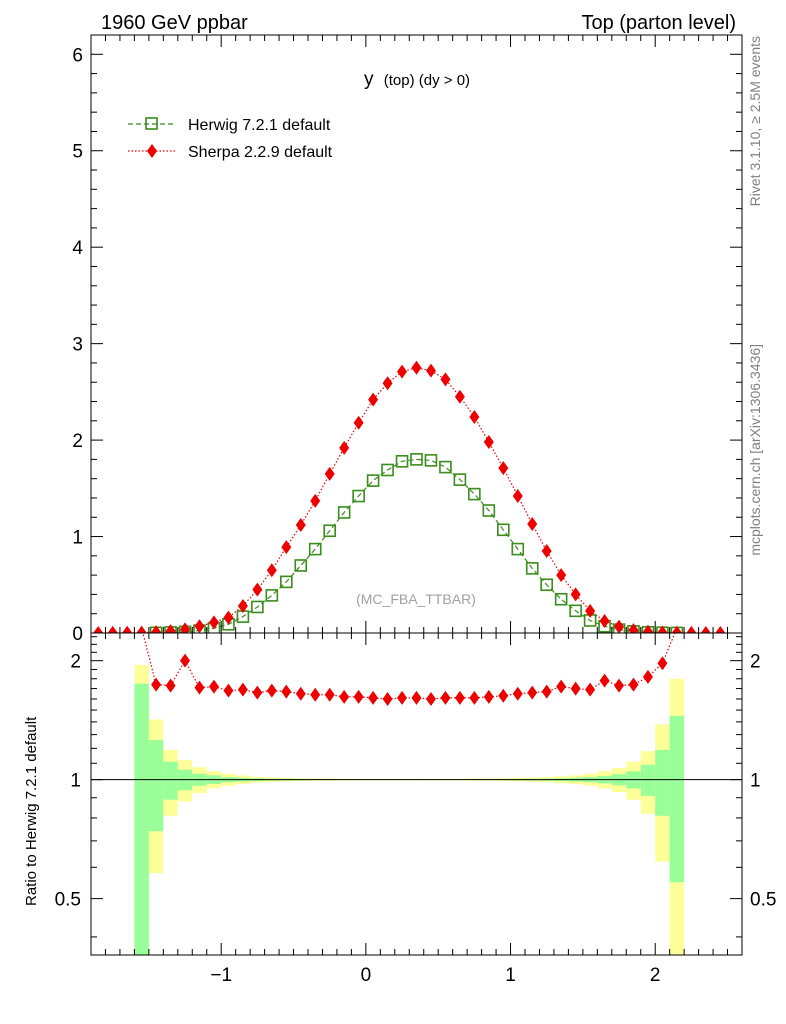 Image resolution: width=786 pixels, height=1024 pixels. Describe the element at coordinates (77, 152) in the screenshot. I see `main-ytick-label: 5` at that location.